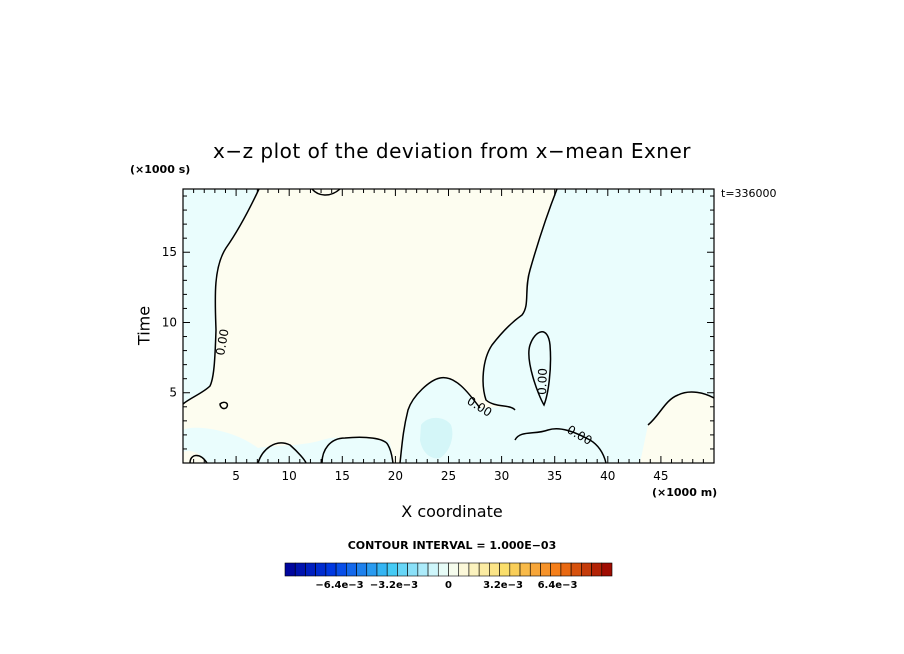 This screenshot has width=904, height=654. I want to click on x-axis-label-text: X coordinate, so click(452, 511).